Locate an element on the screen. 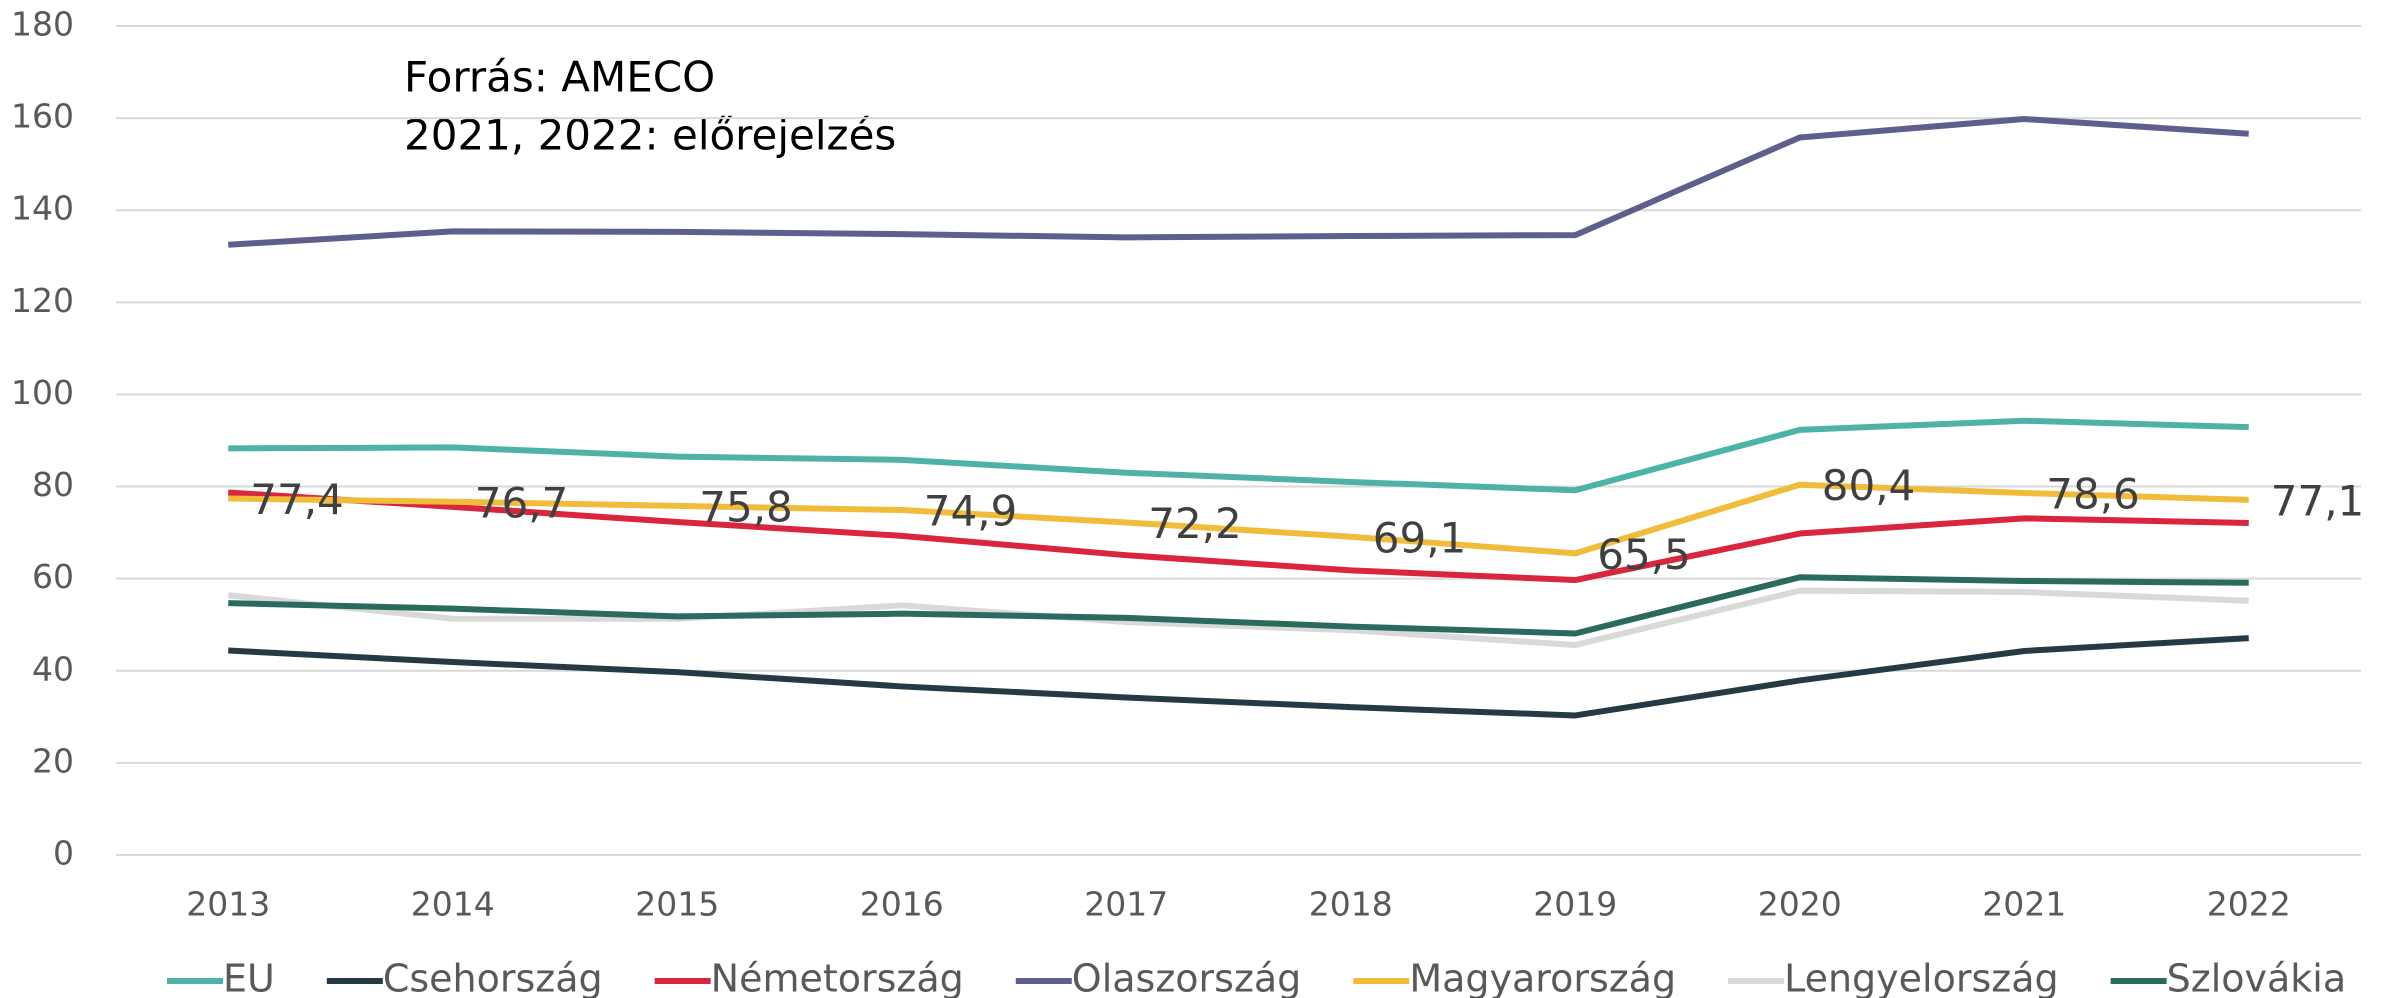 Image resolution: width=2407 pixels, height=998 pixels. legend-label: Németország is located at coordinates (837, 977).